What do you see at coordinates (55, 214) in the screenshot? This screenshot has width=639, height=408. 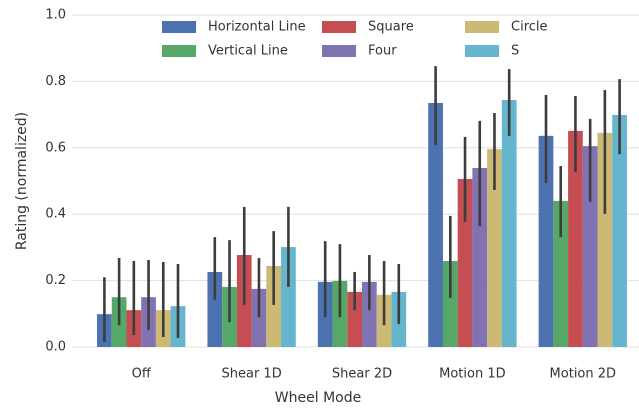 I see `y-tick-label: 0.4` at bounding box center [55, 214].